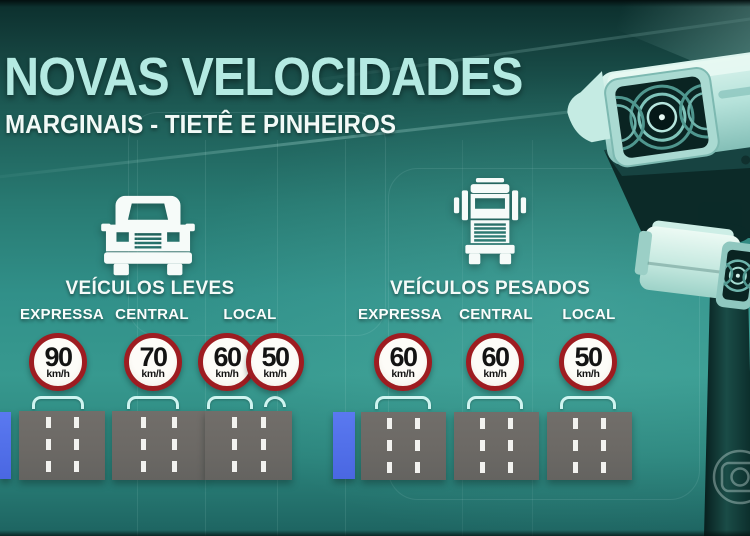 The height and width of the screenshot is (536, 750). I want to click on top-camera, so click(658, 109).